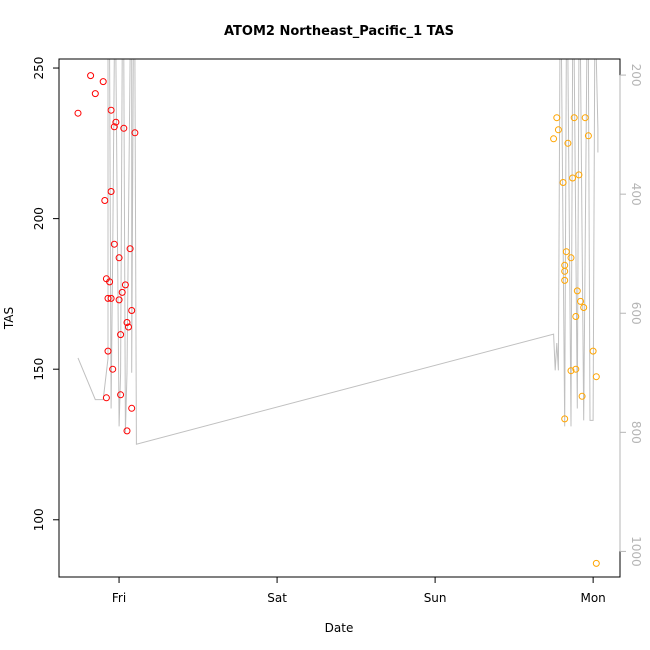 The height and width of the screenshot is (650, 650). What do you see at coordinates (575, 340) in the screenshot?
I see `series-2-points` at bounding box center [575, 340].